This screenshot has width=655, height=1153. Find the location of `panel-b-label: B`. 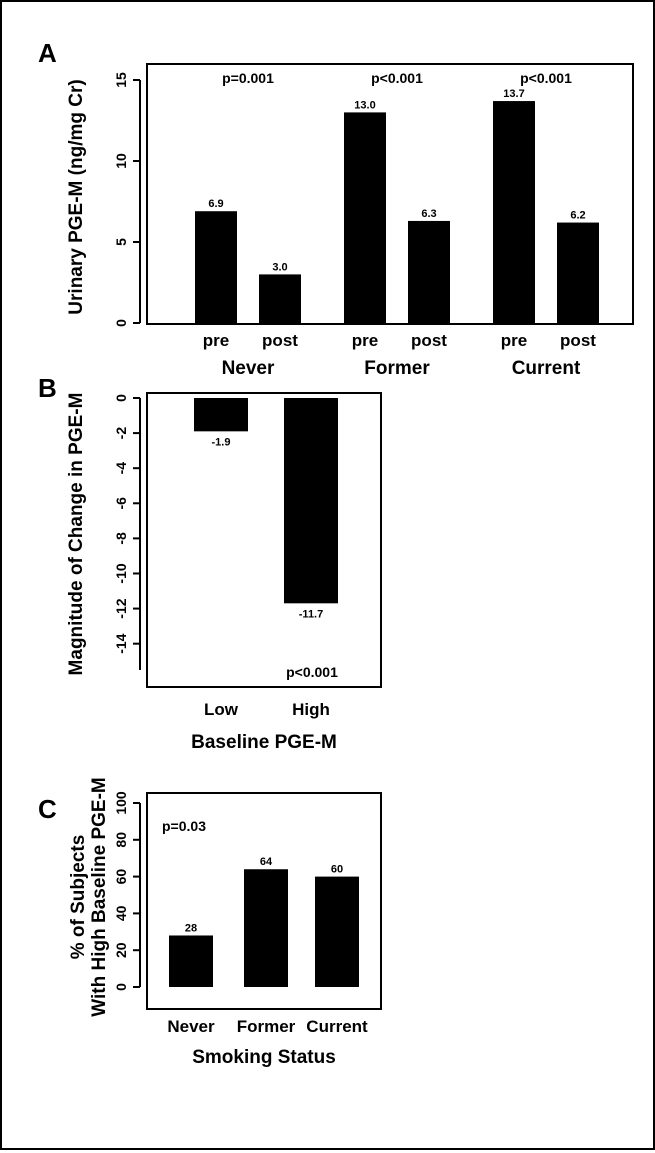

panel-b-label: B is located at coordinates (47, 388).